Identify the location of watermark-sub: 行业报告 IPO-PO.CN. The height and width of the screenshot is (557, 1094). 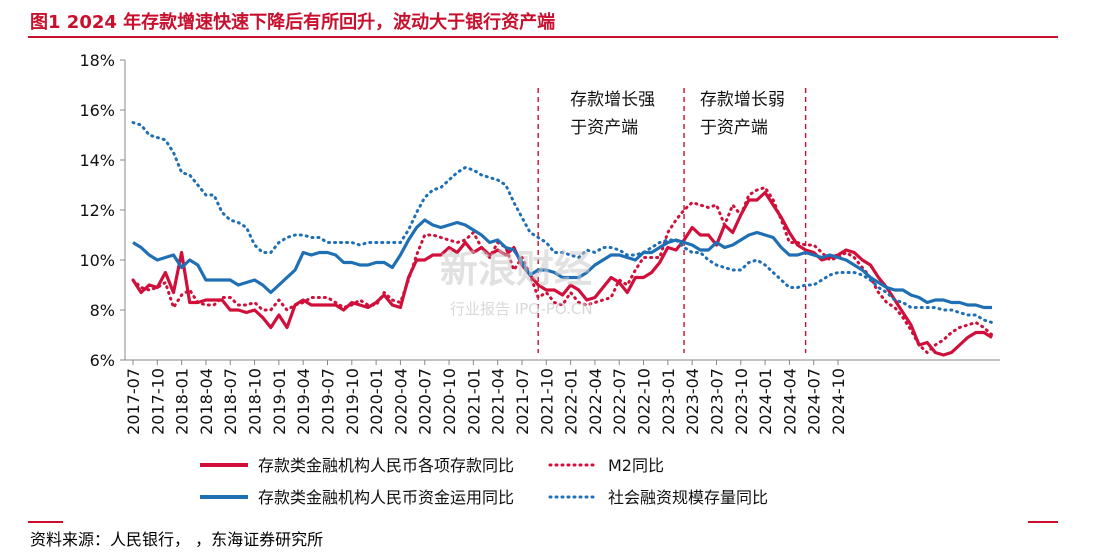
(521, 309).